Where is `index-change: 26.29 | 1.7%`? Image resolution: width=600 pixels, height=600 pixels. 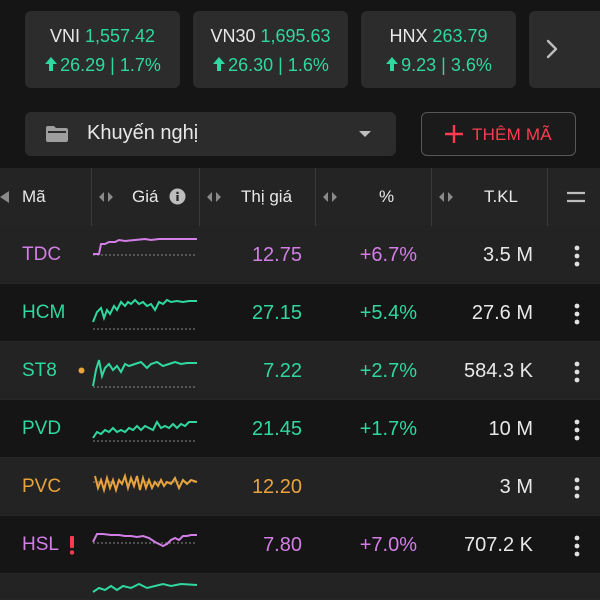
index-change: 26.29 | 1.7% is located at coordinates (110, 65).